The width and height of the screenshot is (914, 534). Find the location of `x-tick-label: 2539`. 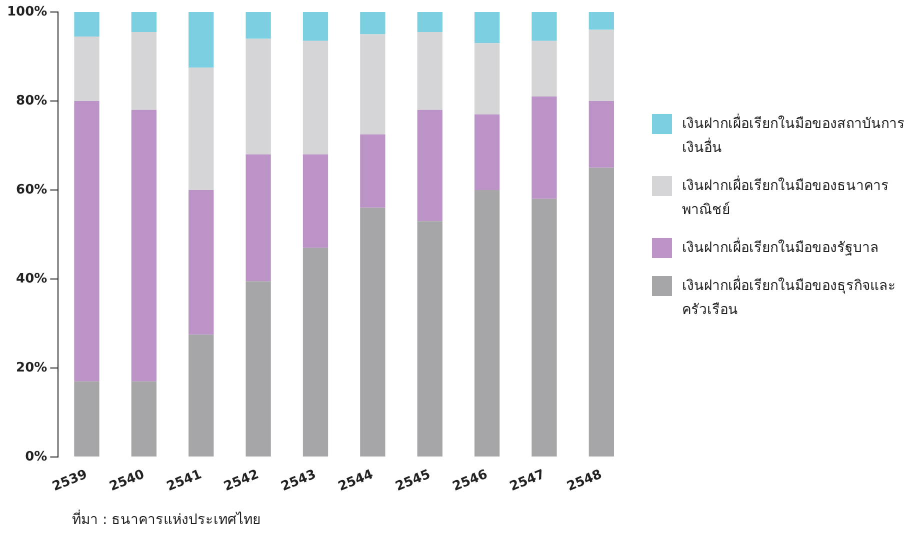

x-tick-label: 2539 is located at coordinates (70, 481).